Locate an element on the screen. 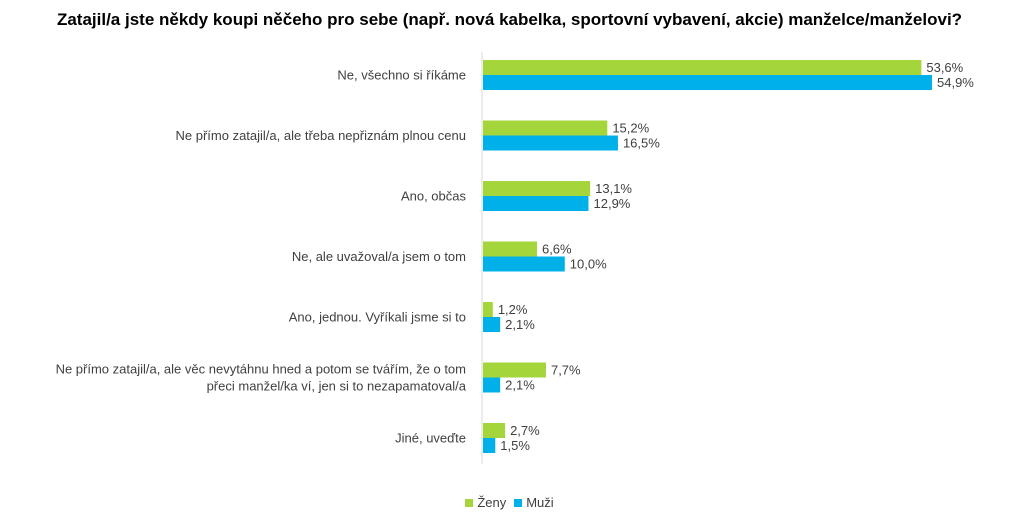 The image size is (1019, 528). legend-item-muzi: Muži is located at coordinates (534, 502).